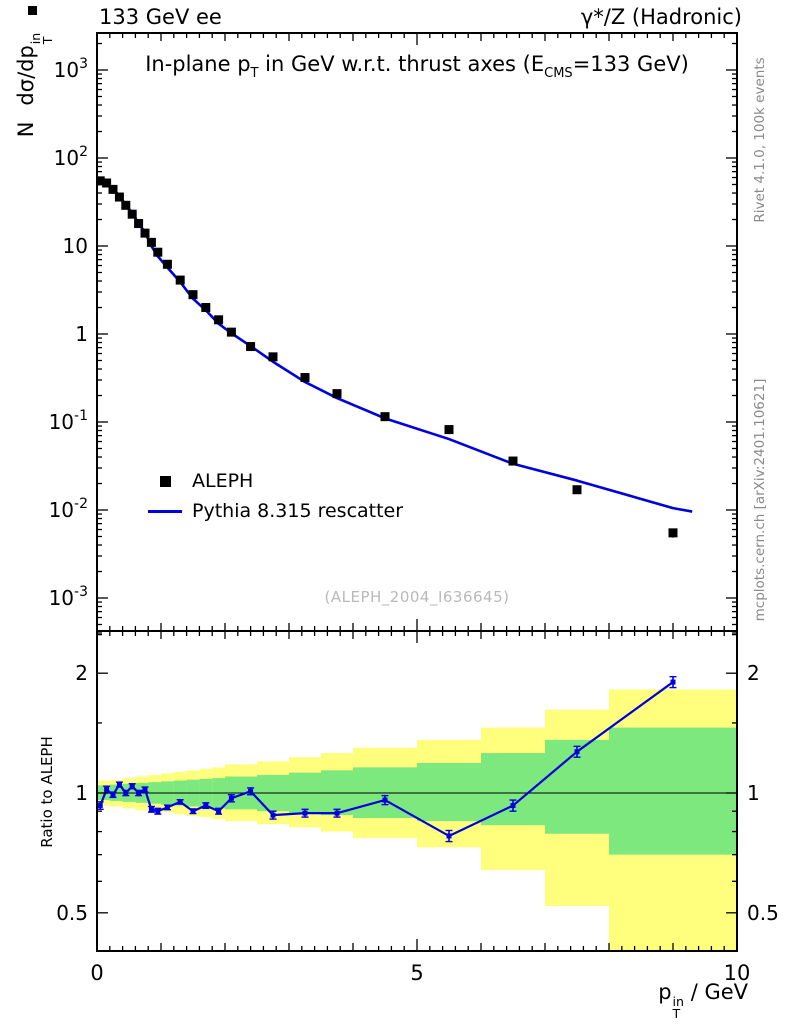 Image resolution: width=786 pixels, height=1024 pixels. I want to click on legend-label-pythia: Pythia 8.315 rescatter, so click(298, 511).